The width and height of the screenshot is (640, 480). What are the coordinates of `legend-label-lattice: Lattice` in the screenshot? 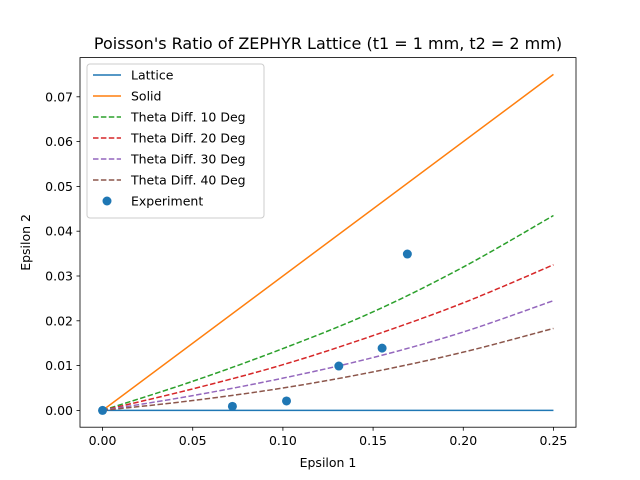 It's located at (152, 75).